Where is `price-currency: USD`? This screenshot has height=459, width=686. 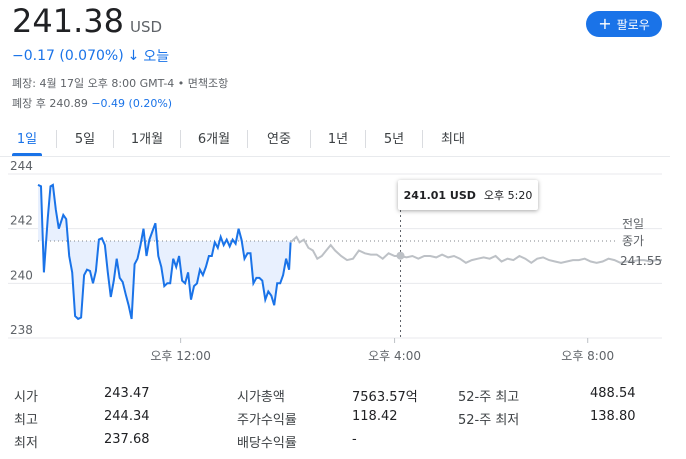
price-currency: USD is located at coordinates (146, 27).